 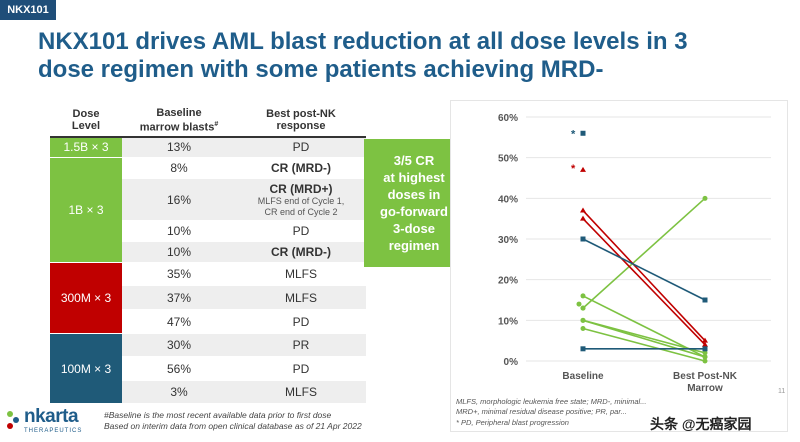 I want to click on dose-cell: 1B × 3, so click(x=86, y=210).